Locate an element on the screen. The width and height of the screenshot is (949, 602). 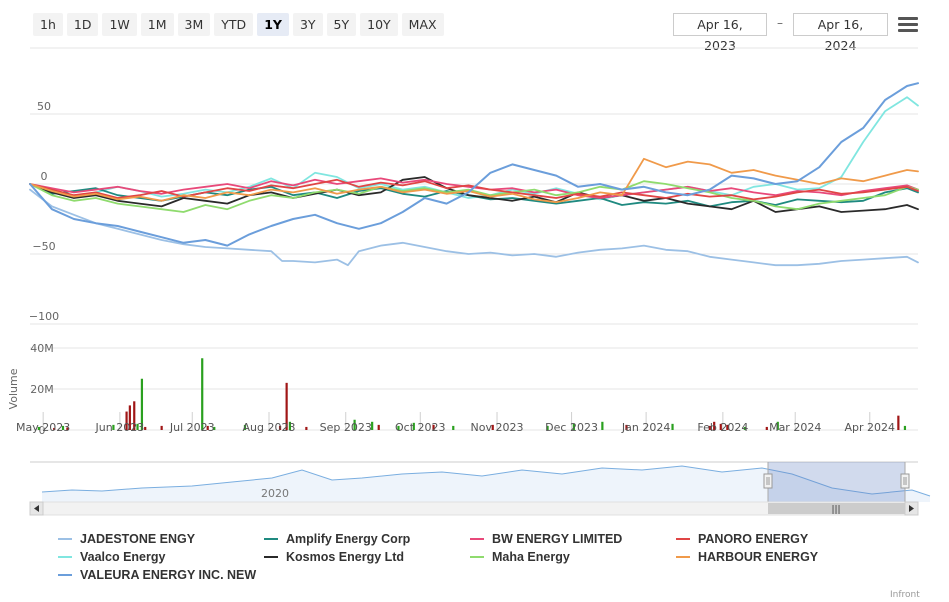
credits: Infront is located at coordinates (905, 595).